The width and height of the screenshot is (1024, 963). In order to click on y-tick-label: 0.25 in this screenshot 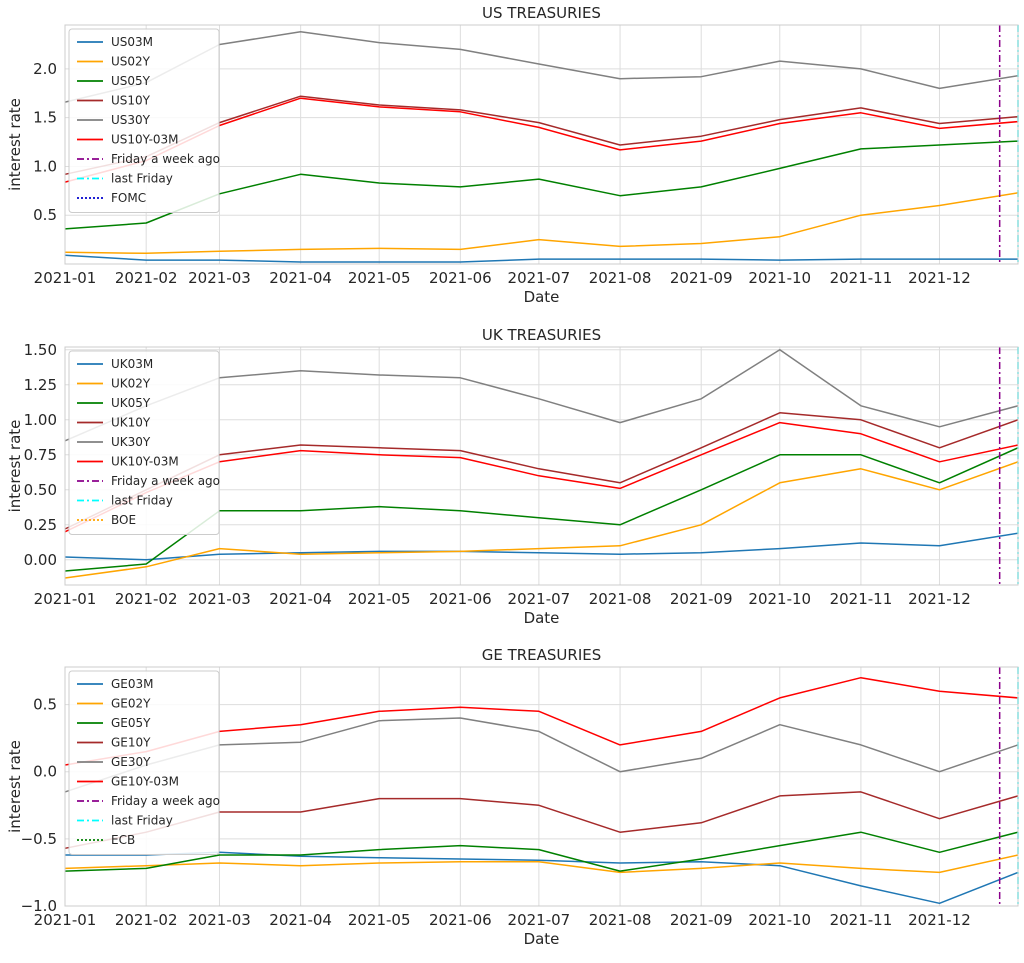, I will do `click(40, 525)`.